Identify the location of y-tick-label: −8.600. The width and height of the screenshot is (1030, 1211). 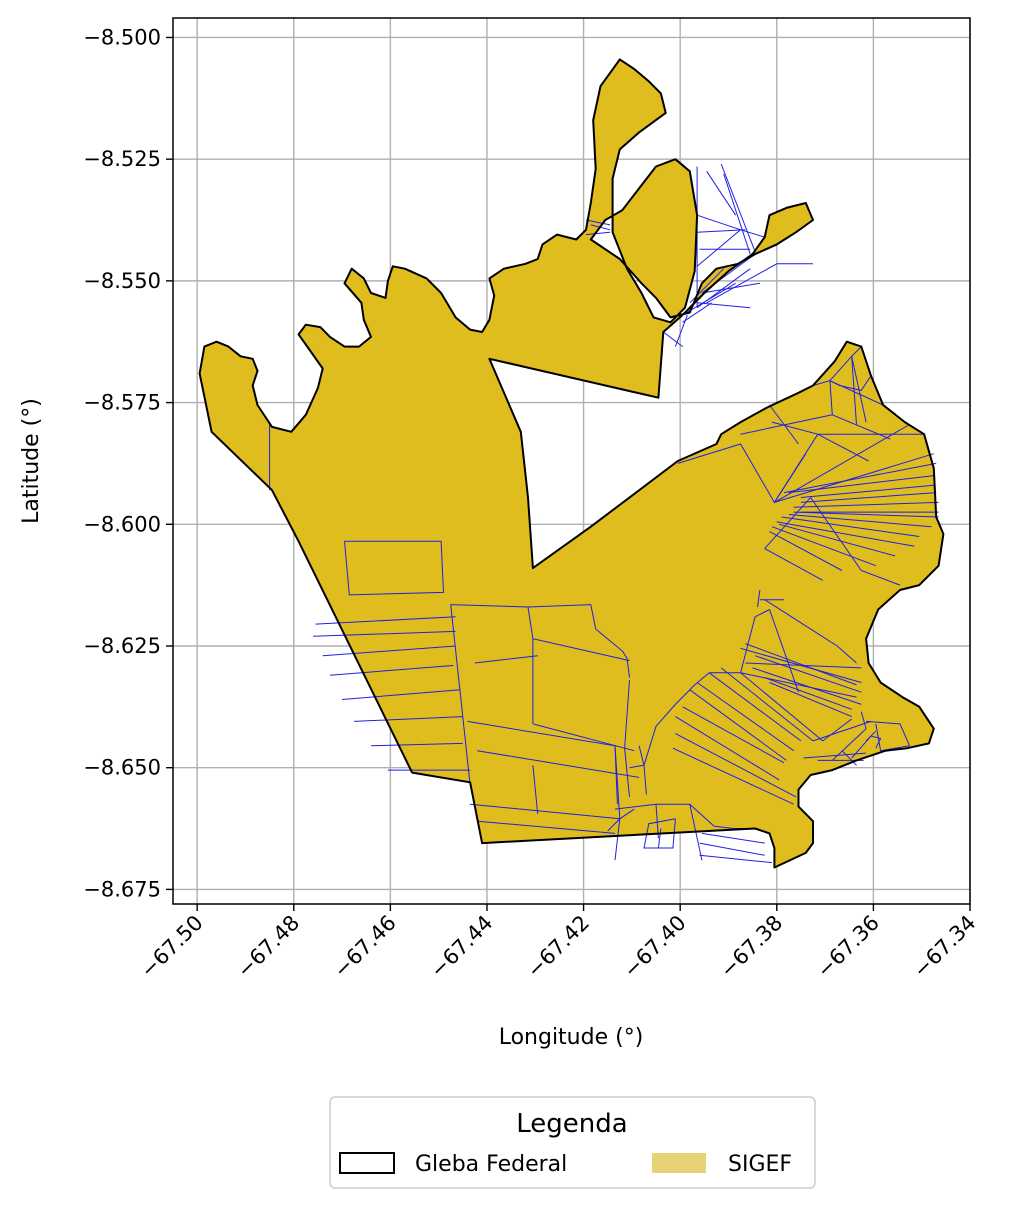
(122, 524).